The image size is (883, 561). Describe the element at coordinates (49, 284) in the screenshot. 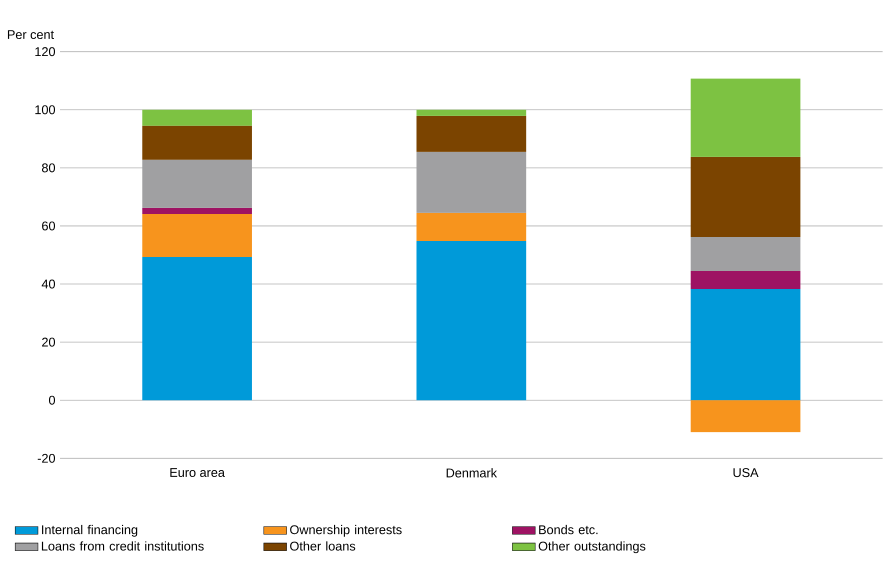

I see `y-tick-label: 40` at that location.